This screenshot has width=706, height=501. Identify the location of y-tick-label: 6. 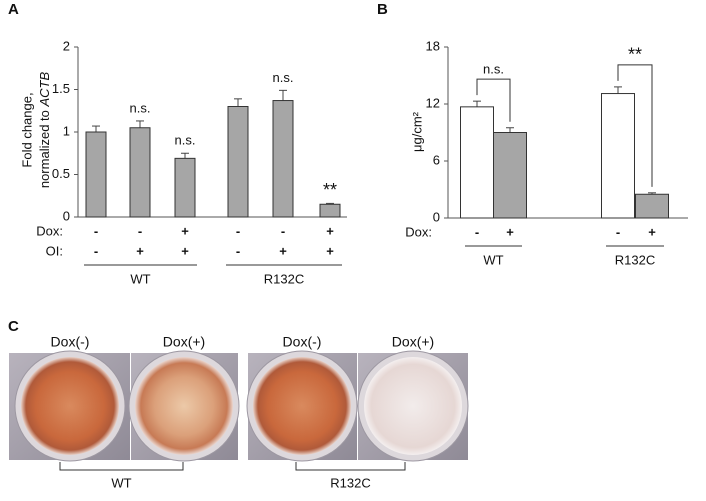
(436, 159).